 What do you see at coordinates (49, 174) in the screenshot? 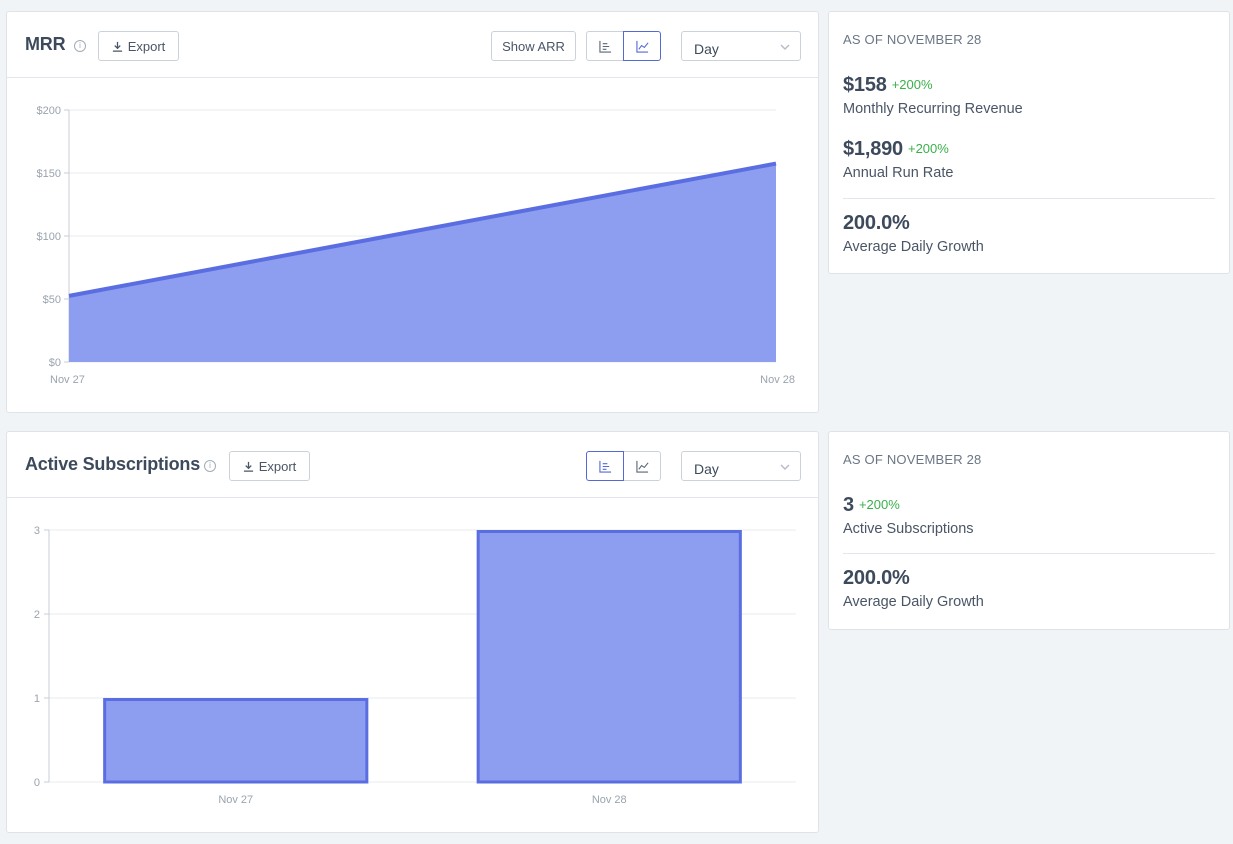
I see `y-tick-label: $150` at bounding box center [49, 174].